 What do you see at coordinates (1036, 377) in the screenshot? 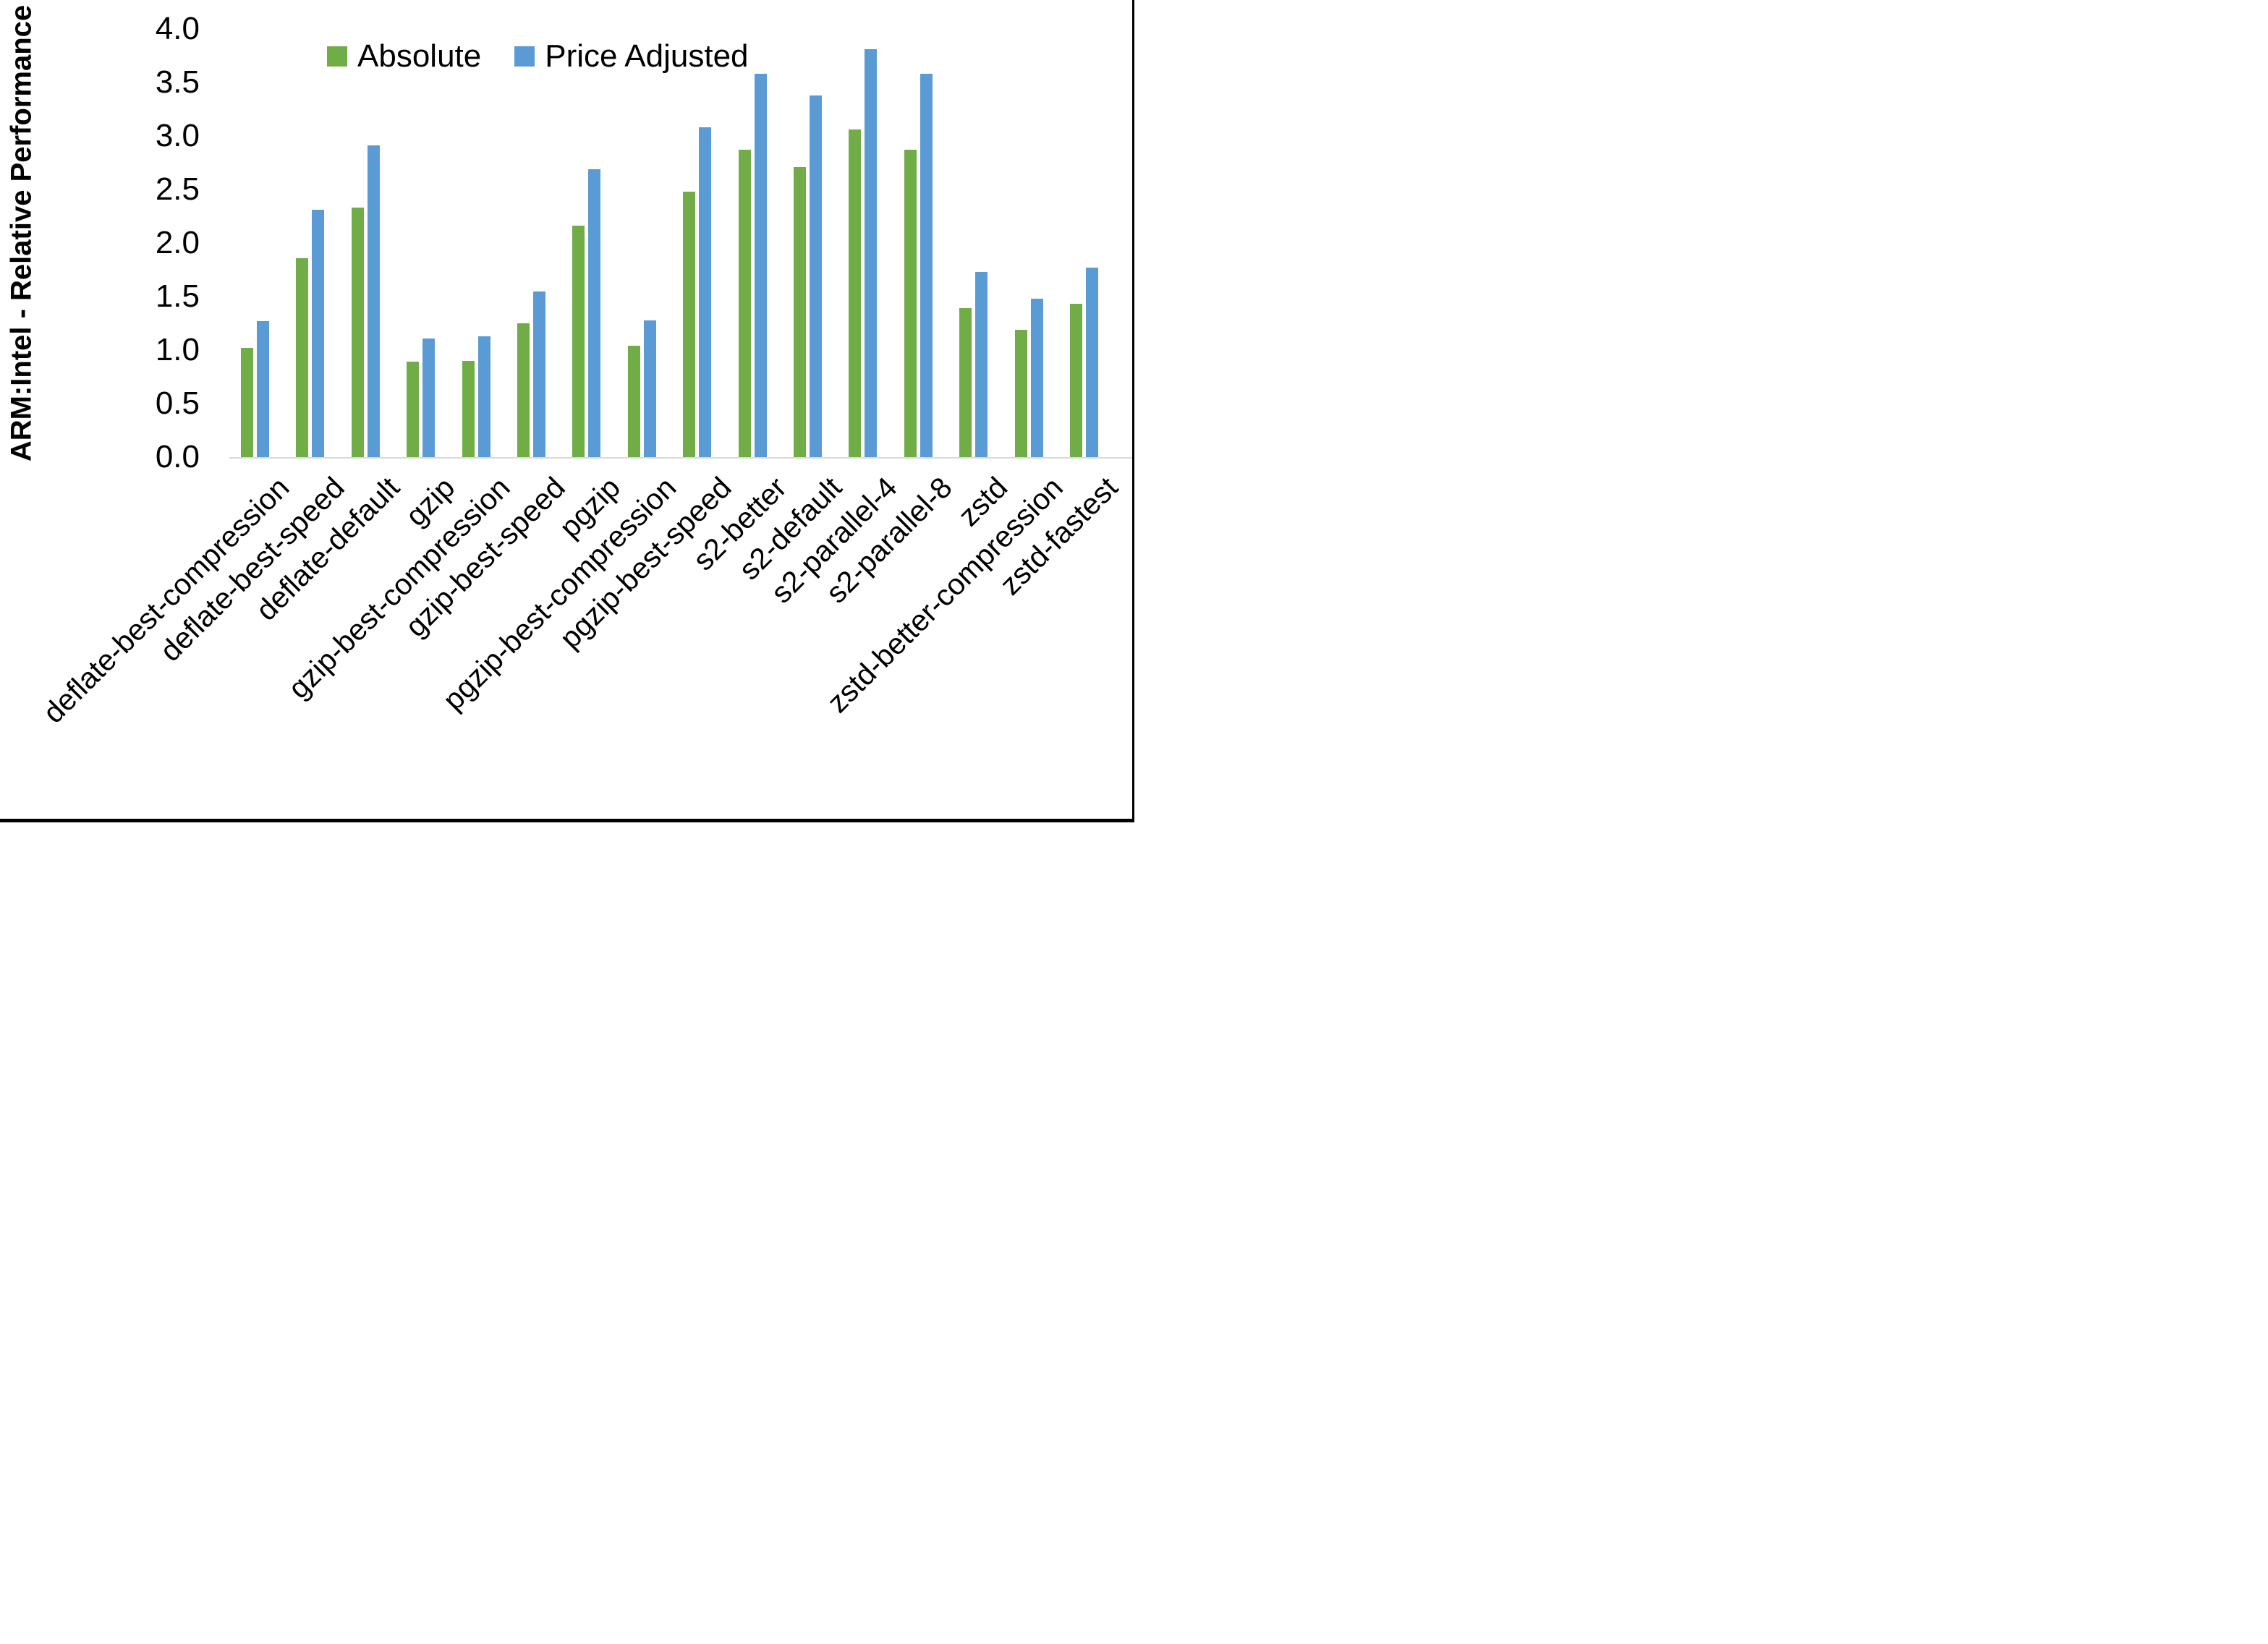
I see `bar-price-adjusted-zstd-better-compression` at bounding box center [1036, 377].